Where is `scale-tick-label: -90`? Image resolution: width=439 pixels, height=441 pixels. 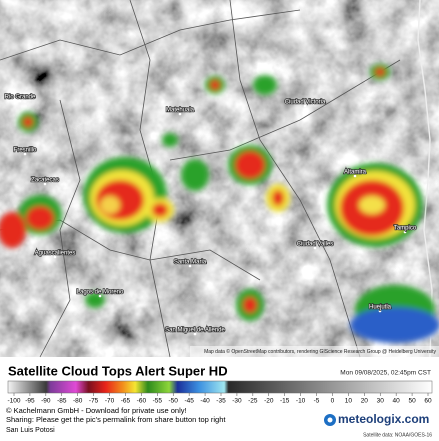
scale-tick-label: -90 is located at coordinates (46, 401).